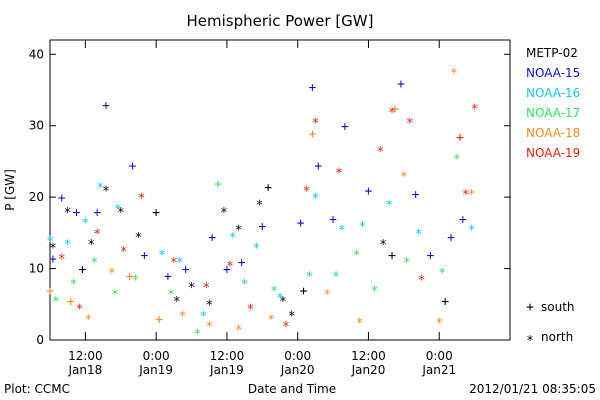 This screenshot has height=400, width=600. Describe the element at coordinates (183, 316) in the screenshot. I see `data-point-noaa-18-6: *` at that location.